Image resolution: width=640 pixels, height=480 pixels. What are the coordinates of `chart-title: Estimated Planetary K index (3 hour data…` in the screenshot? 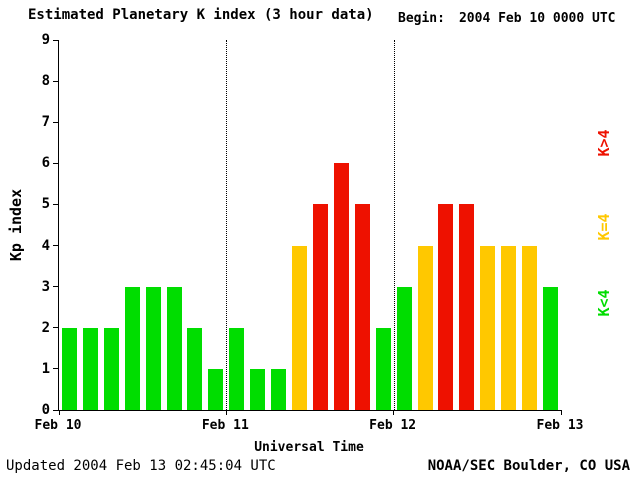 It's located at (201, 15).